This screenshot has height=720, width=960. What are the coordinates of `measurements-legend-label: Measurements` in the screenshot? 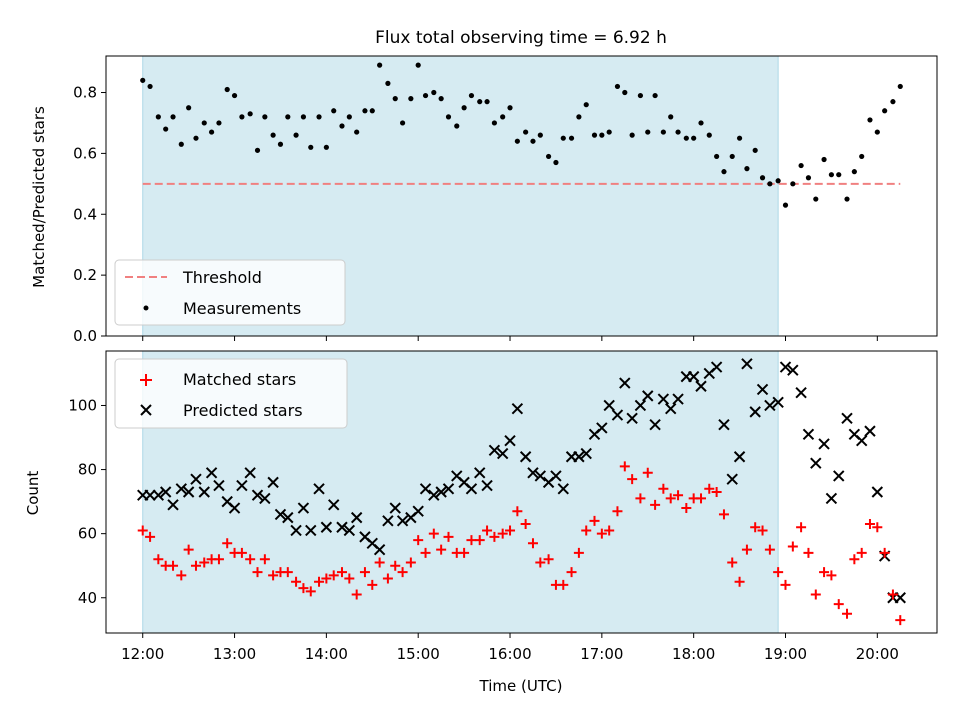 It's located at (242, 308).